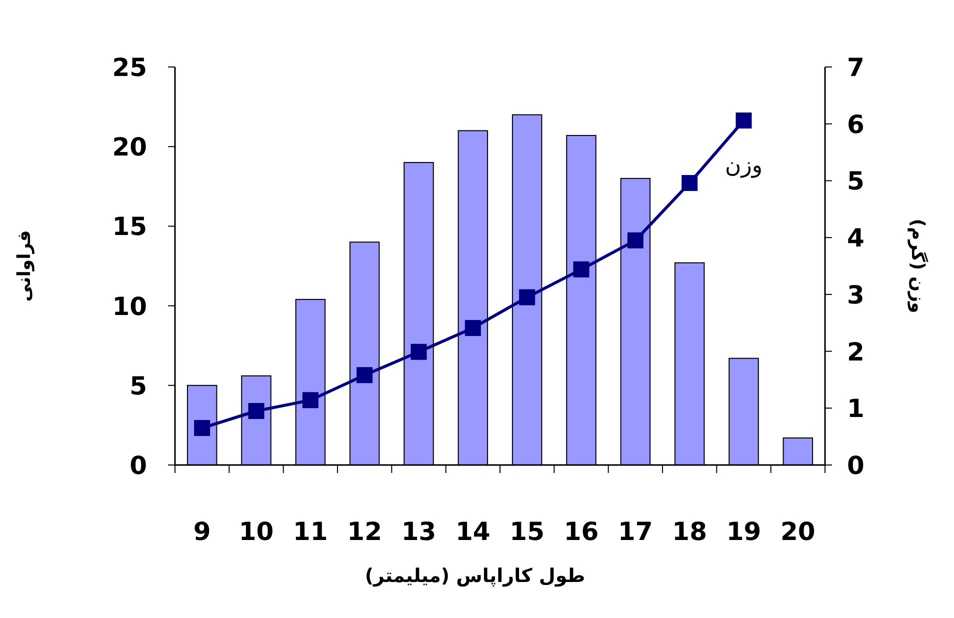 The width and height of the screenshot is (954, 618). Describe the element at coordinates (855, 295) in the screenshot. I see `y2-tick-label: 3` at that location.